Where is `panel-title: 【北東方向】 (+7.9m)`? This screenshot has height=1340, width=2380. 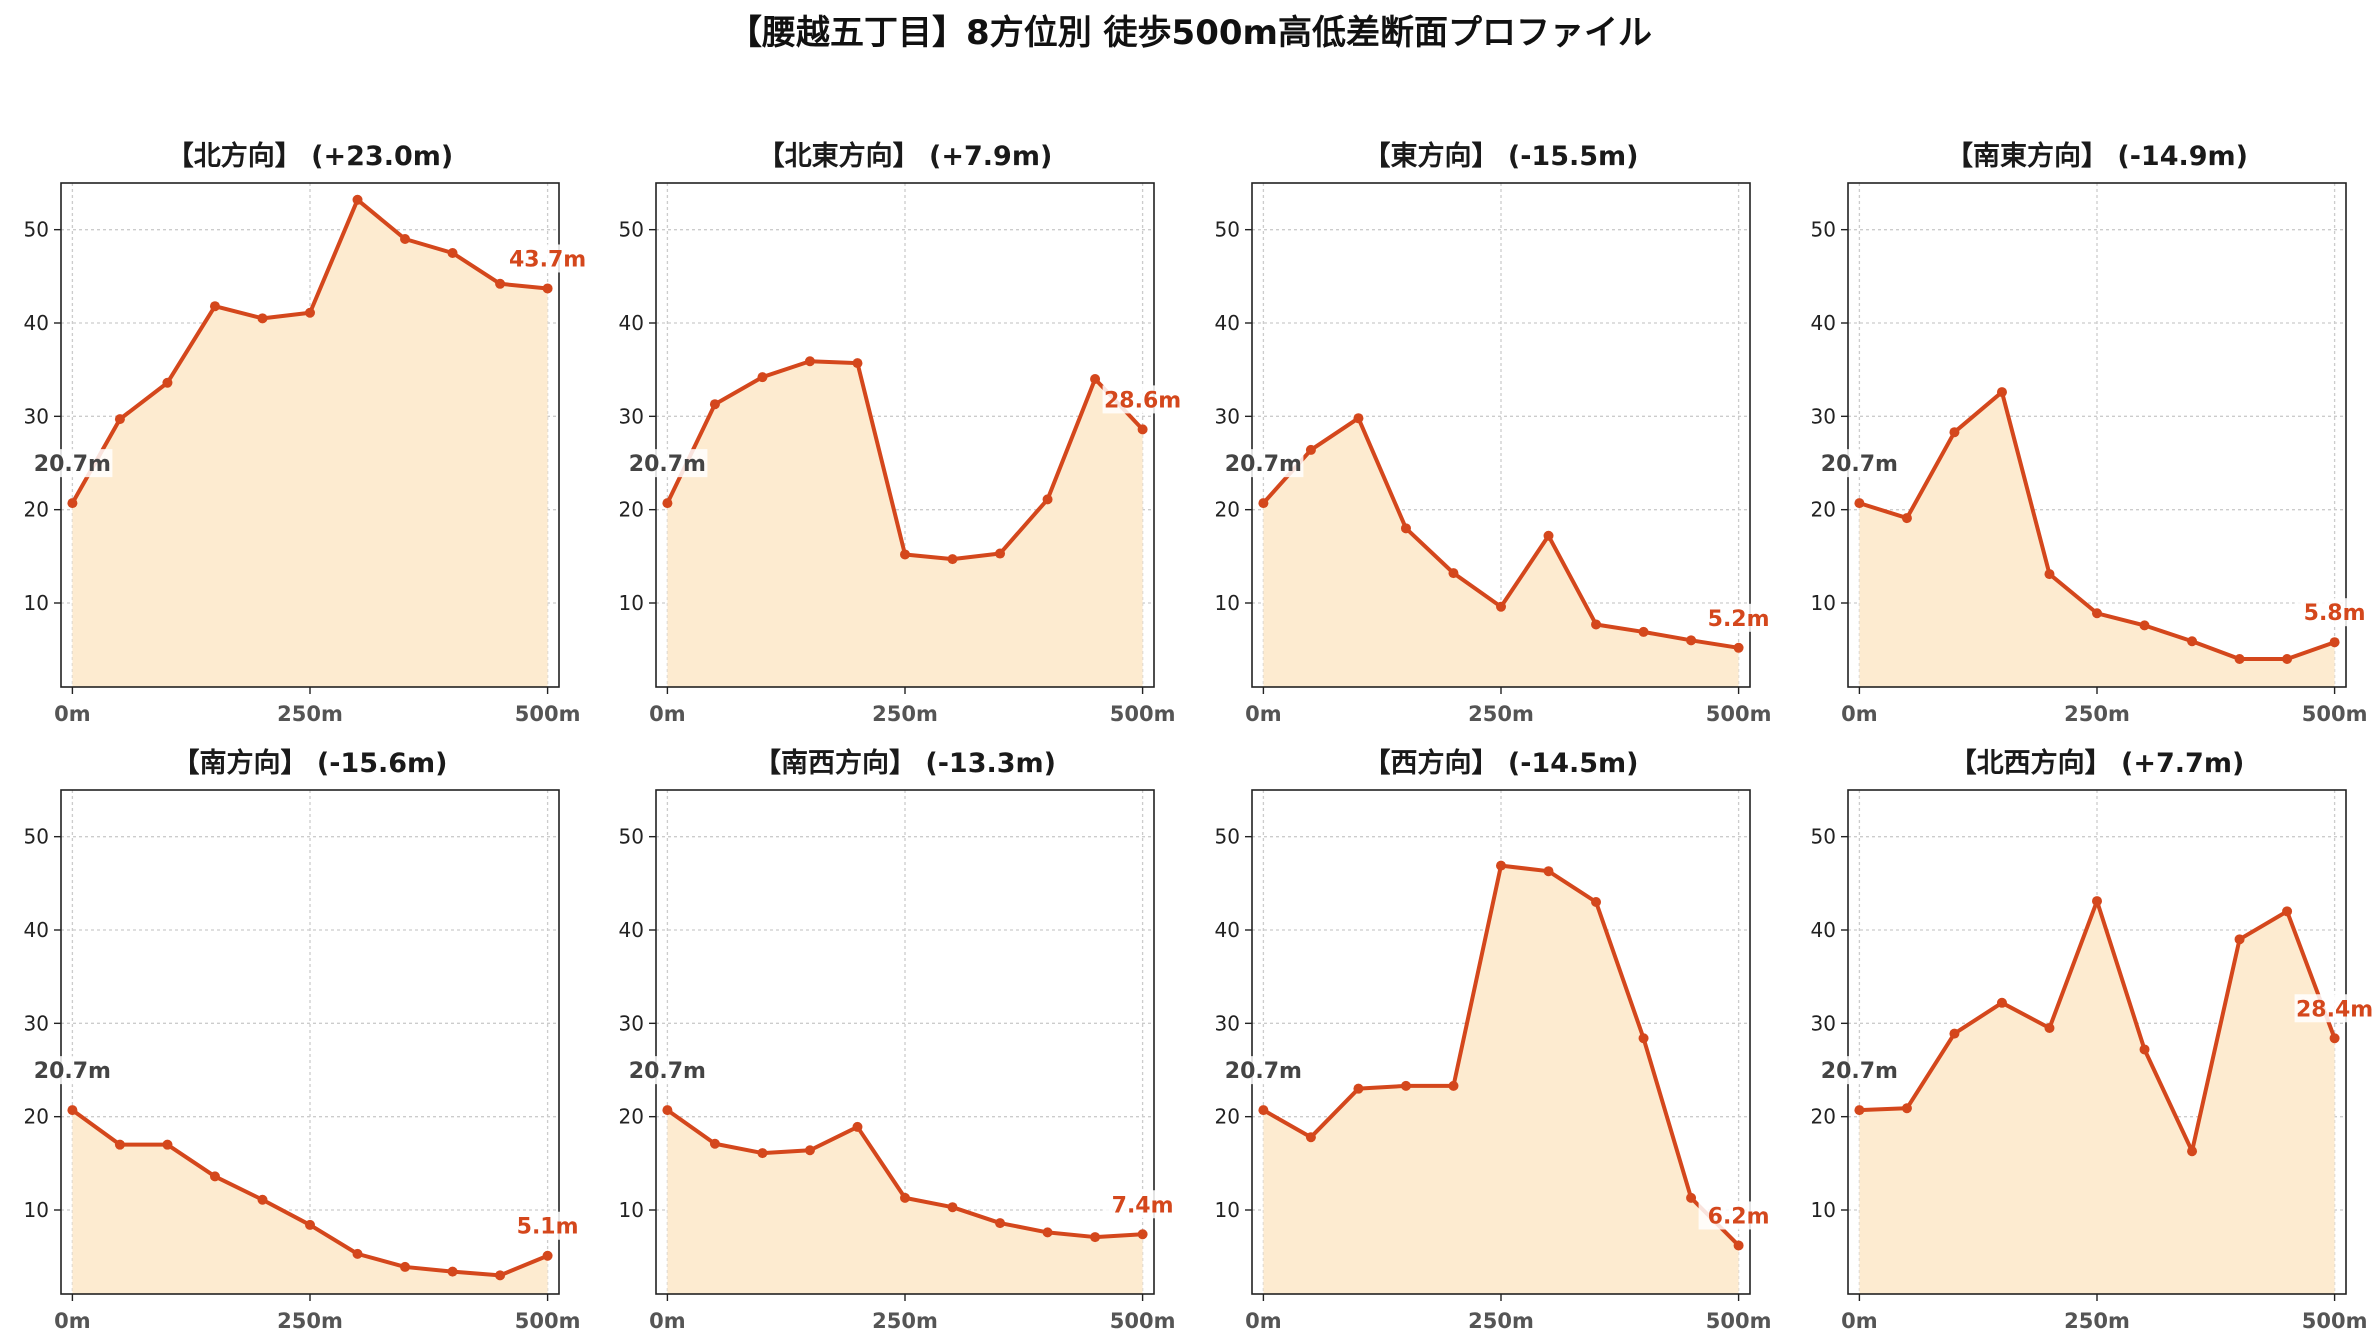
panel-title: 【北東方向】 (+7.9m) is located at coordinates (905, 156).